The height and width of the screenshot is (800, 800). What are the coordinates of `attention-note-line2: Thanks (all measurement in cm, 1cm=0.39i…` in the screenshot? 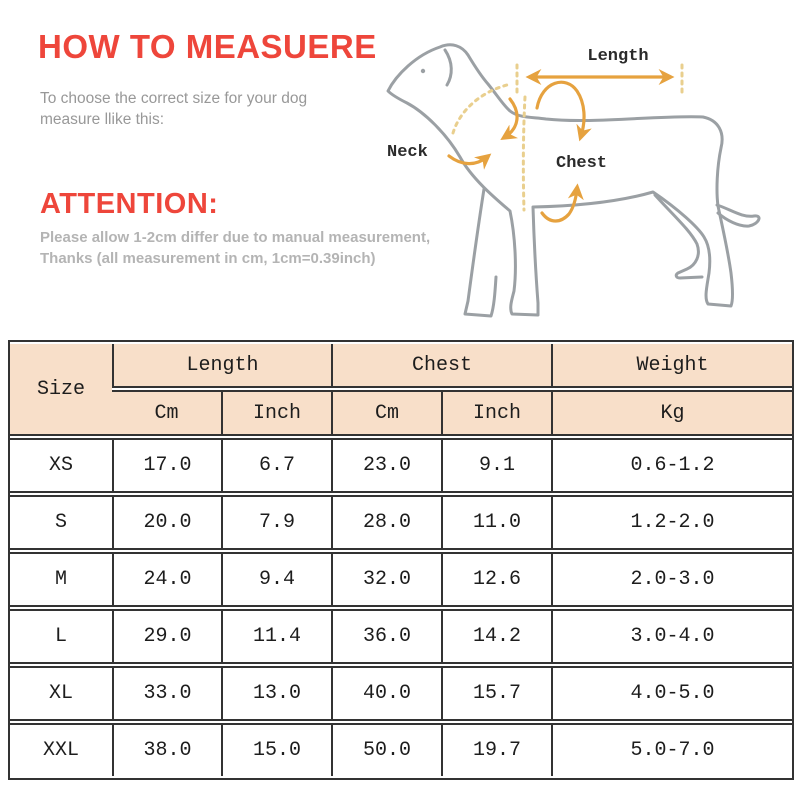 It's located at (208, 258).